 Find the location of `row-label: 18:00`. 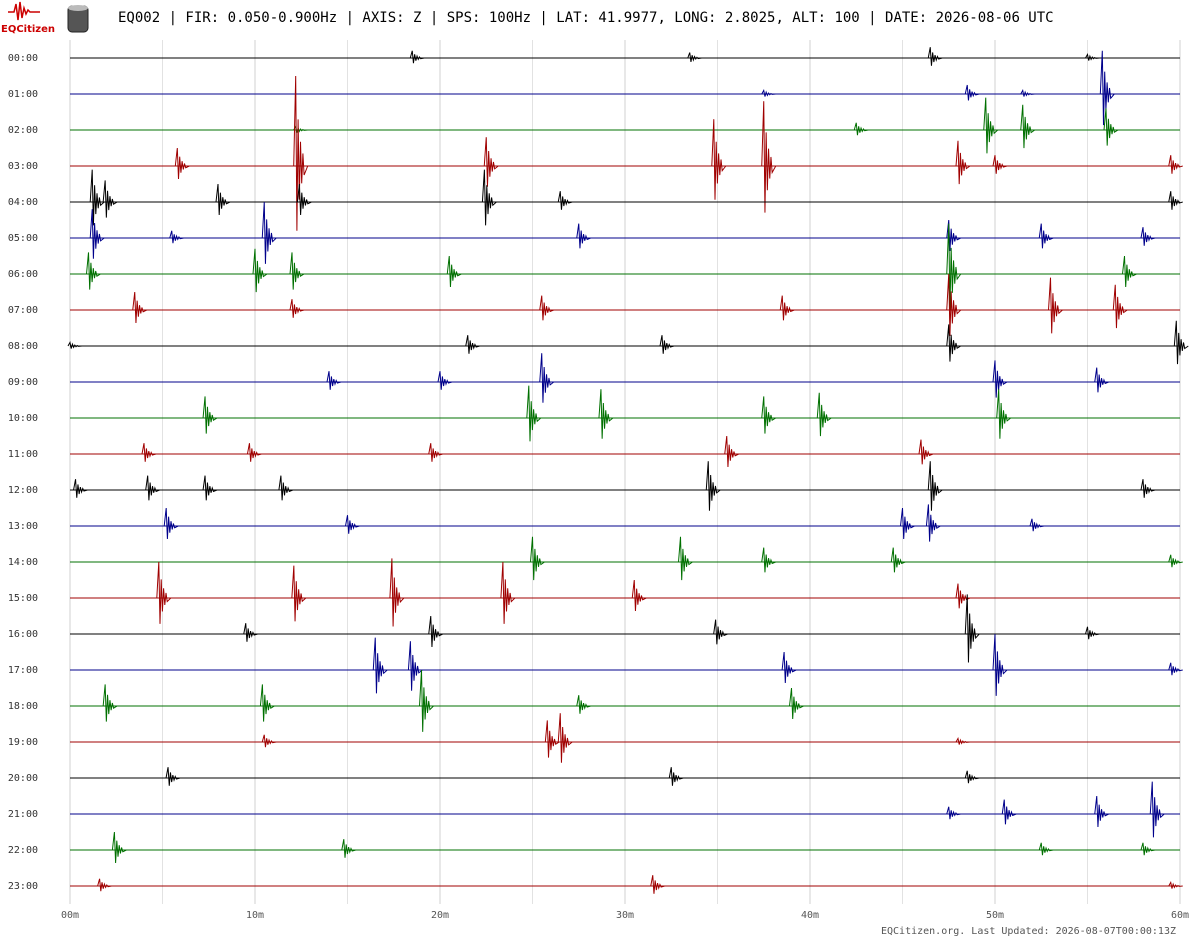

row-label: 18:00 is located at coordinates (23, 706).